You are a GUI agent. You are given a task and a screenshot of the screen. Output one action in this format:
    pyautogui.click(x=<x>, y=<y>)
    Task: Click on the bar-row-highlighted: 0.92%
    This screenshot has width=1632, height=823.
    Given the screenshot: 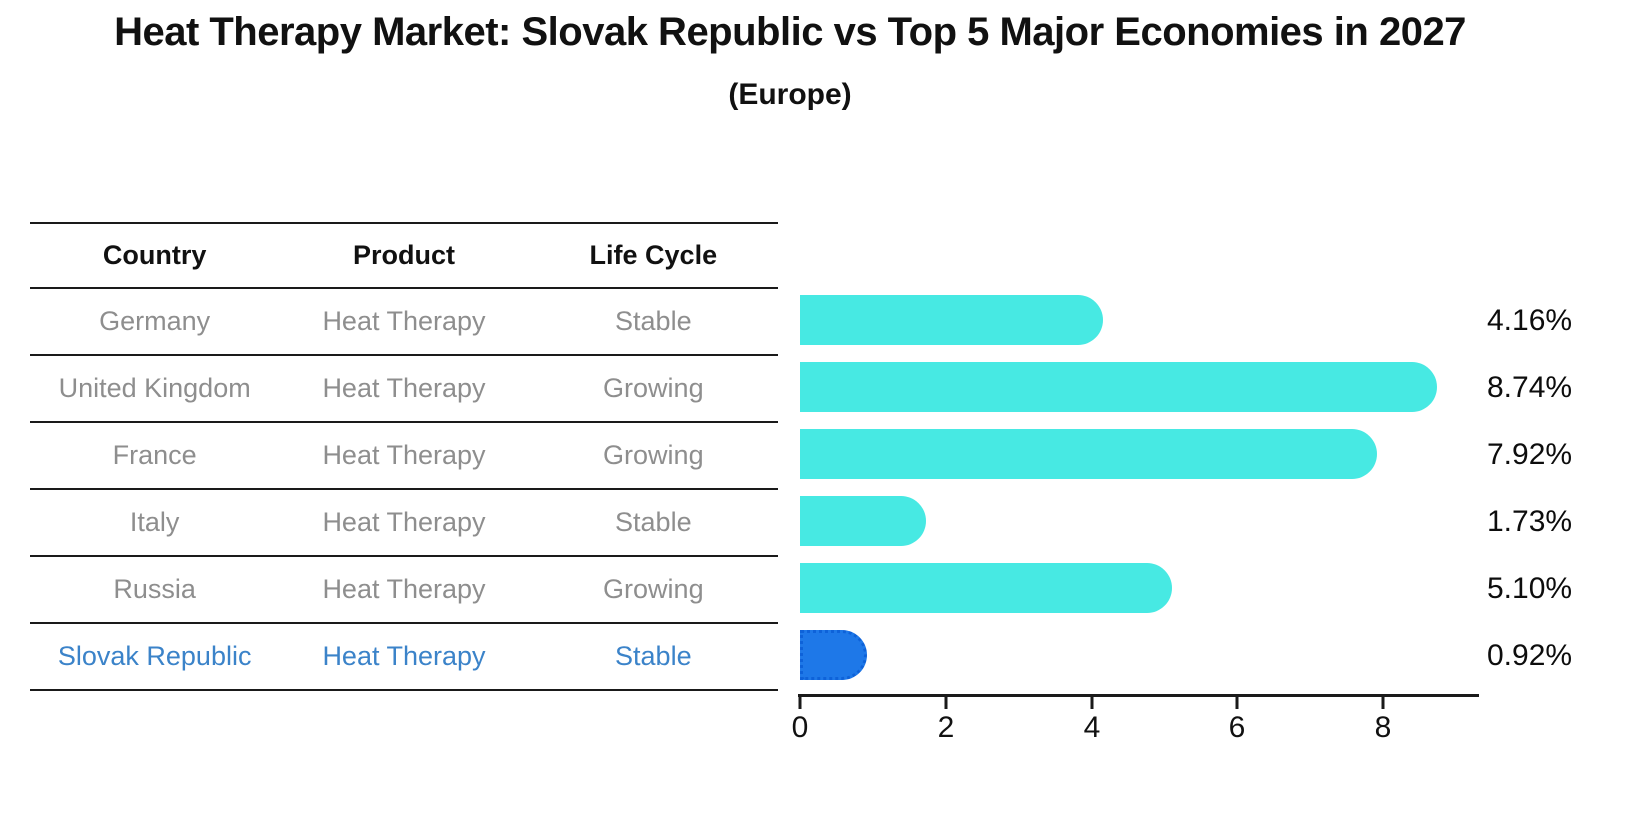 What is the action you would take?
    pyautogui.click(x=1216, y=655)
    